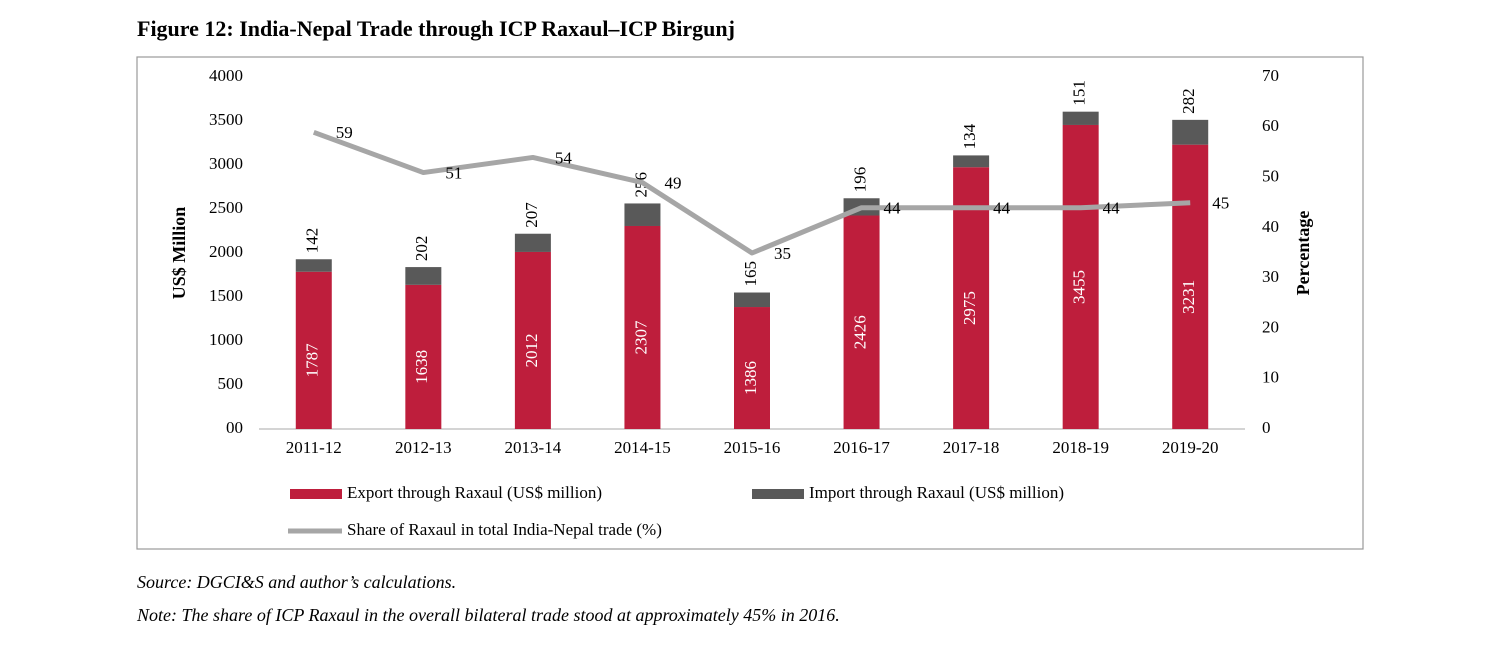 The height and width of the screenshot is (650, 1500). What do you see at coordinates (423, 447) in the screenshot?
I see `x-tick-label: 2012-13` at bounding box center [423, 447].